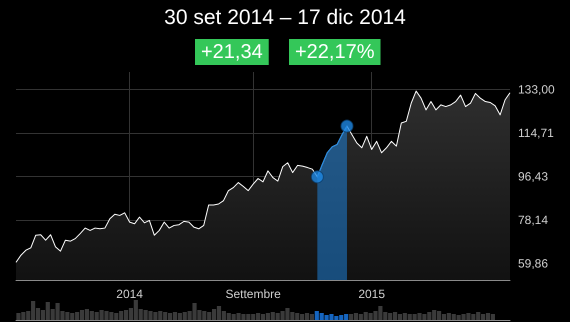 This screenshot has width=570, height=322. I want to click on y-tick-label: 59,86, so click(533, 263).